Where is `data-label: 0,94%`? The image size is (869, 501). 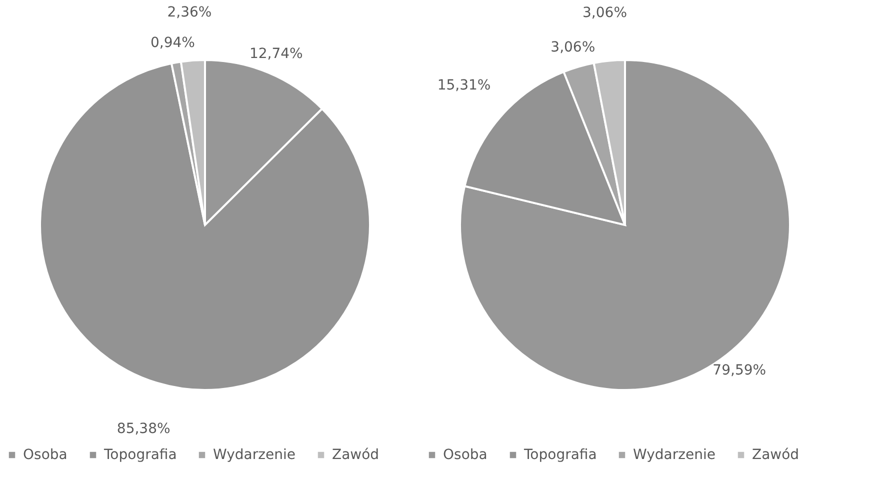
data-label: 0,94% is located at coordinates (172, 42).